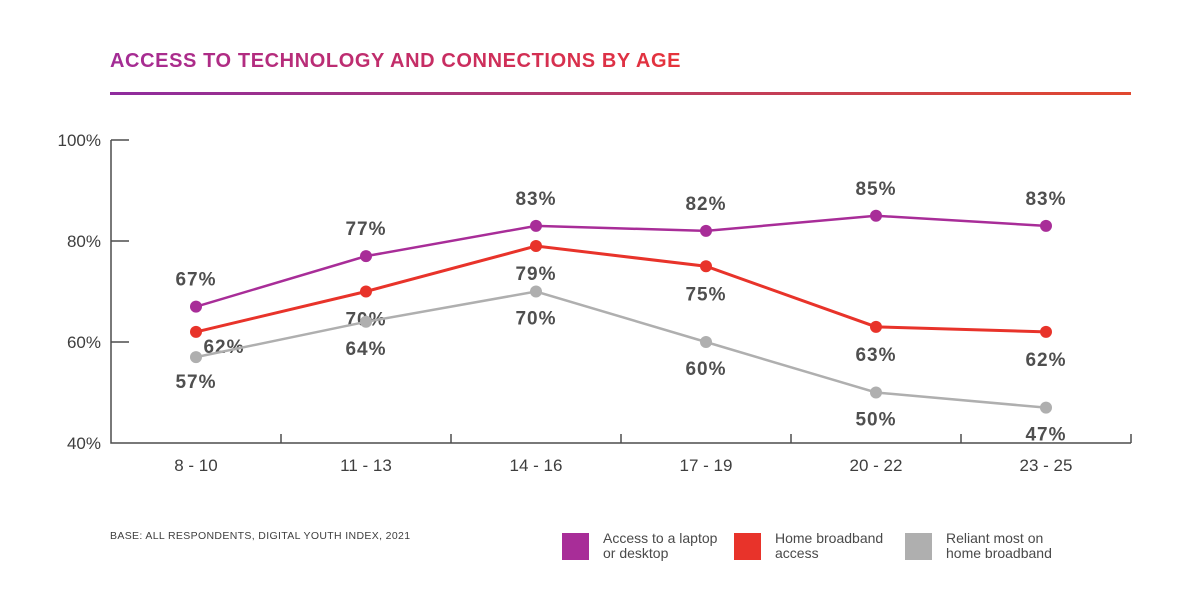 The width and height of the screenshot is (1200, 600). Describe the element at coordinates (999, 553) in the screenshot. I see `legend-label-line: home broadband` at that location.